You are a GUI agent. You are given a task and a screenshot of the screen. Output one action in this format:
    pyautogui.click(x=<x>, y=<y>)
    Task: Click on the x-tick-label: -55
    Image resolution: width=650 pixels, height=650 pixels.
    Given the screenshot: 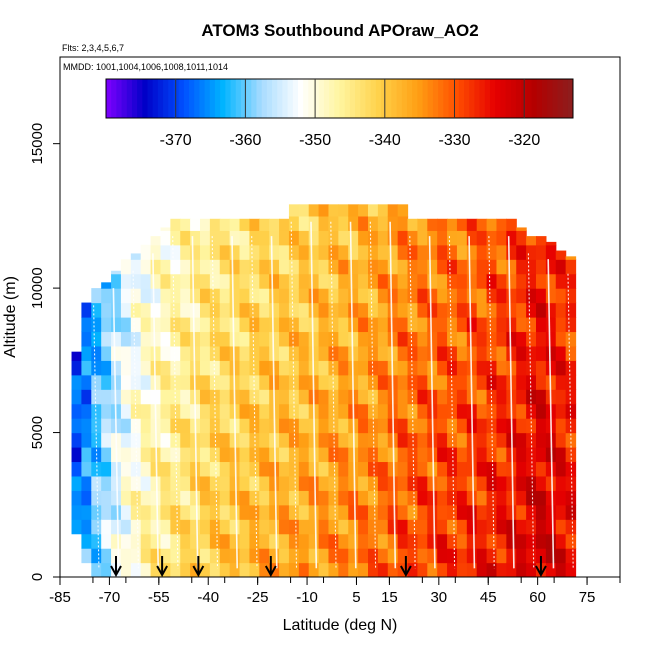 What is the action you would take?
    pyautogui.click(x=159, y=597)
    